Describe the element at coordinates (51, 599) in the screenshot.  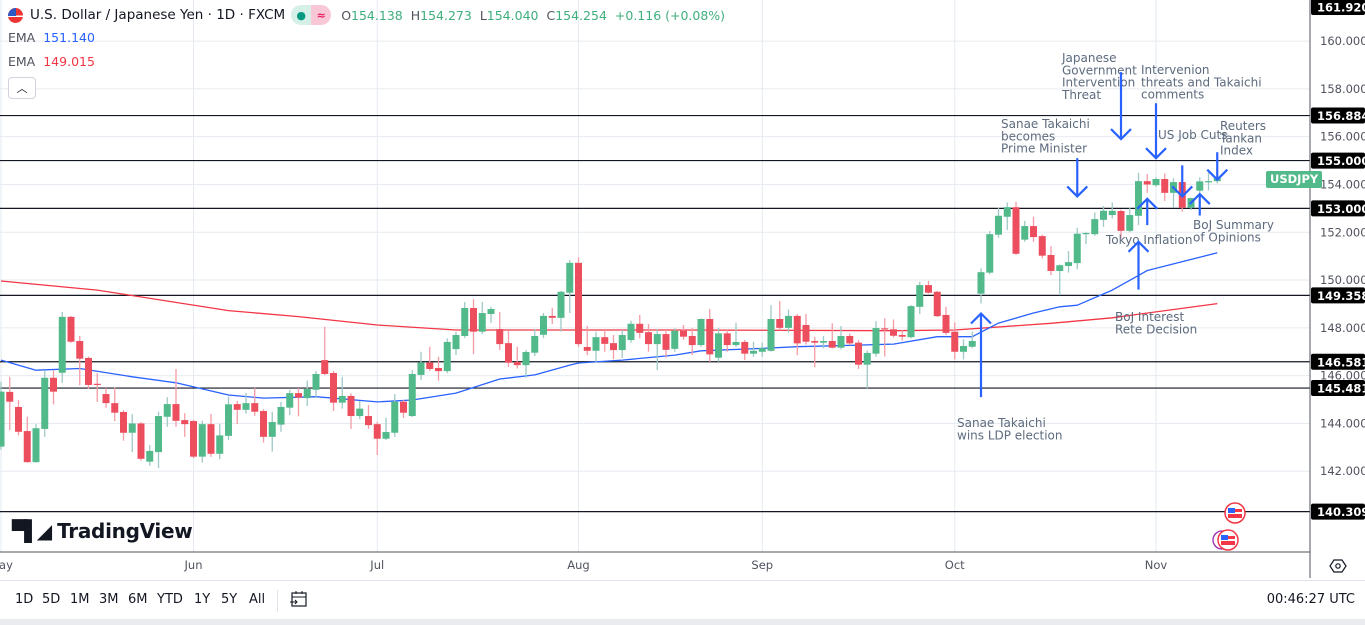
I see `range-5d-button: 5D` at that location.